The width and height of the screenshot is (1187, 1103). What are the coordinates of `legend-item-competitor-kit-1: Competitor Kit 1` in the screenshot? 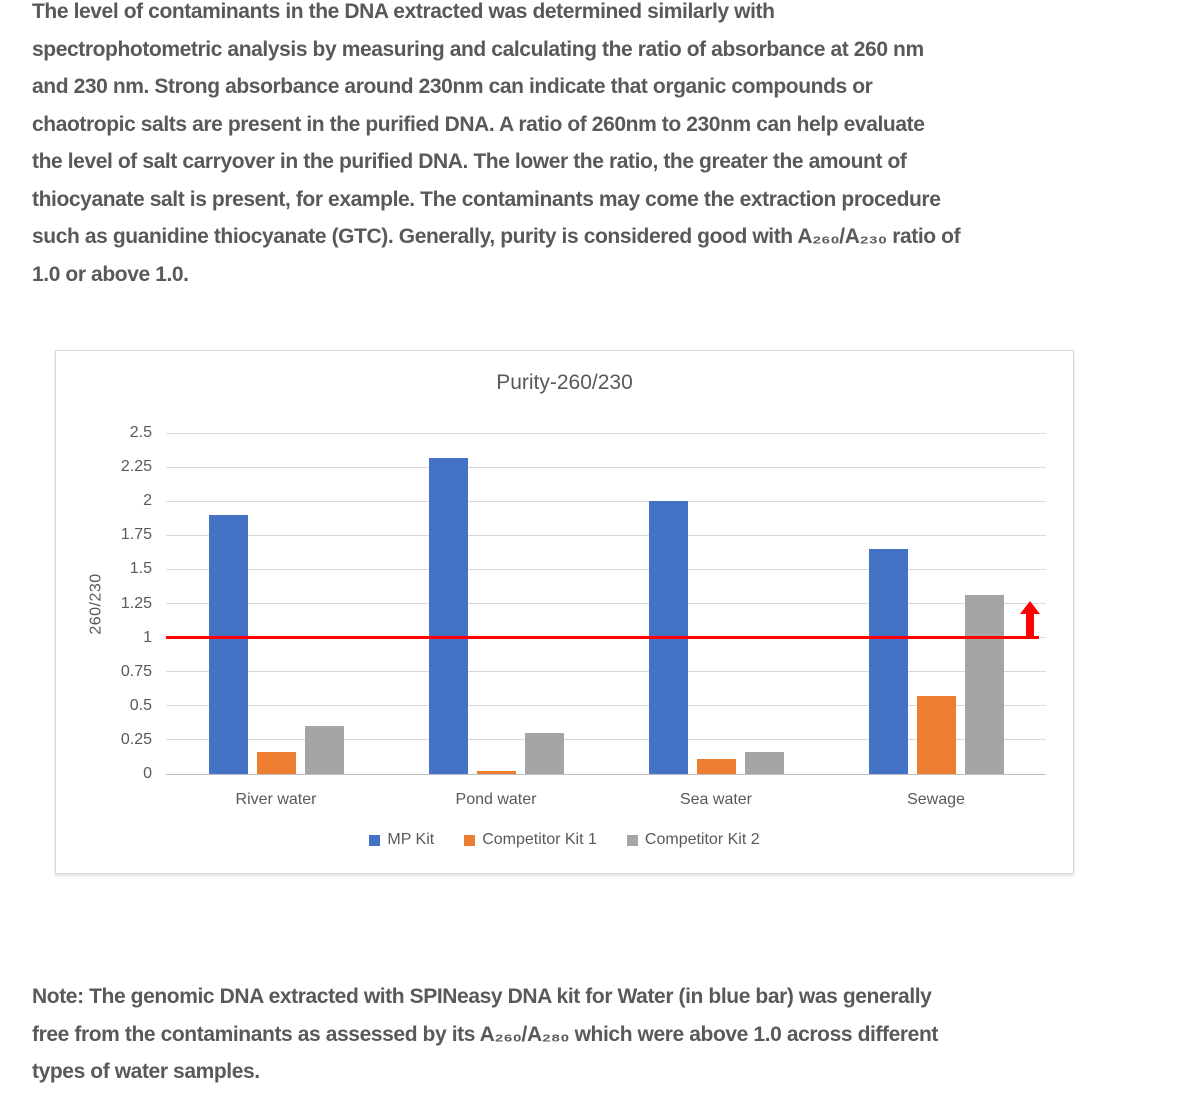 It's located at (530, 840).